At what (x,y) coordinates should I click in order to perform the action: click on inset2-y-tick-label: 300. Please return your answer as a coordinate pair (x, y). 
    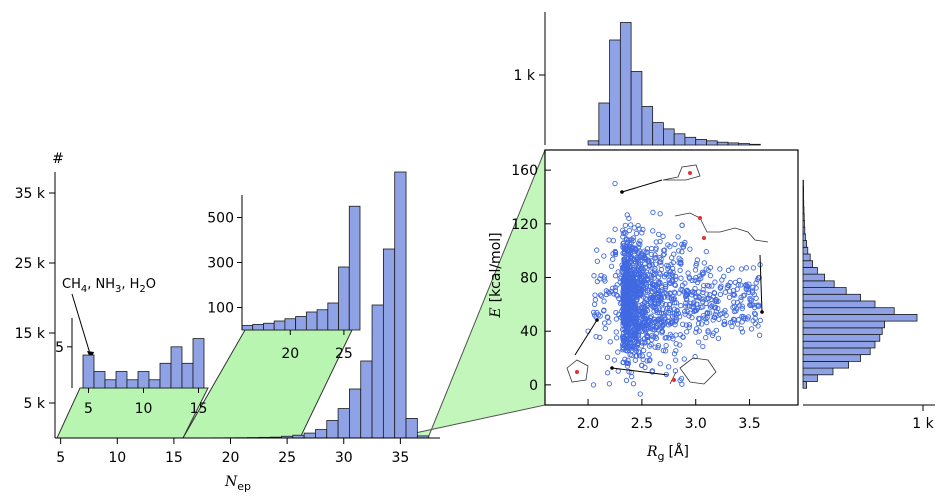
    Looking at the image, I should click on (220, 264).